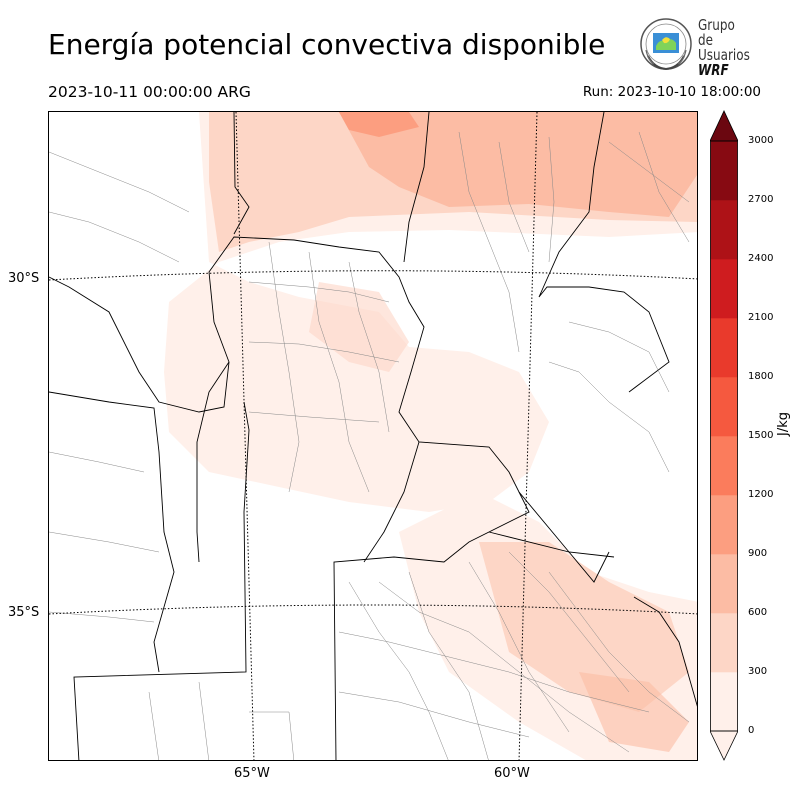 This screenshot has height=800, width=800. Describe the element at coordinates (751, 730) in the screenshot. I see `colorbar-tick-label: 0` at that location.